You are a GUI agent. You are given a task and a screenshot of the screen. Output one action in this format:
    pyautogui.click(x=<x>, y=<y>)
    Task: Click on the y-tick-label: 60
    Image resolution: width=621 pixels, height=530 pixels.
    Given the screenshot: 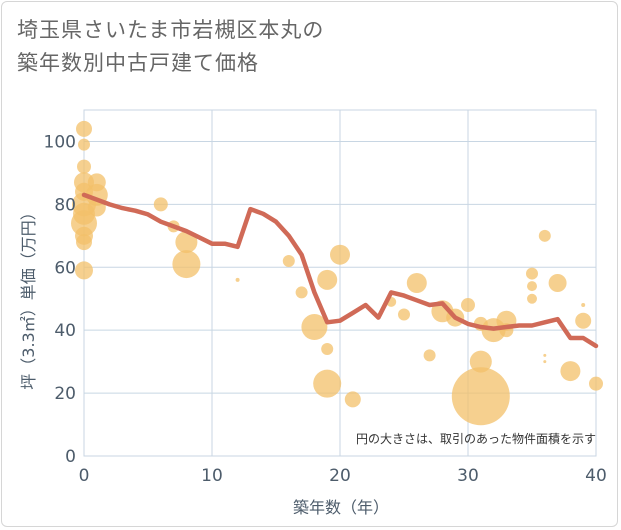 What is the action you would take?
    pyautogui.click(x=65, y=268)
    